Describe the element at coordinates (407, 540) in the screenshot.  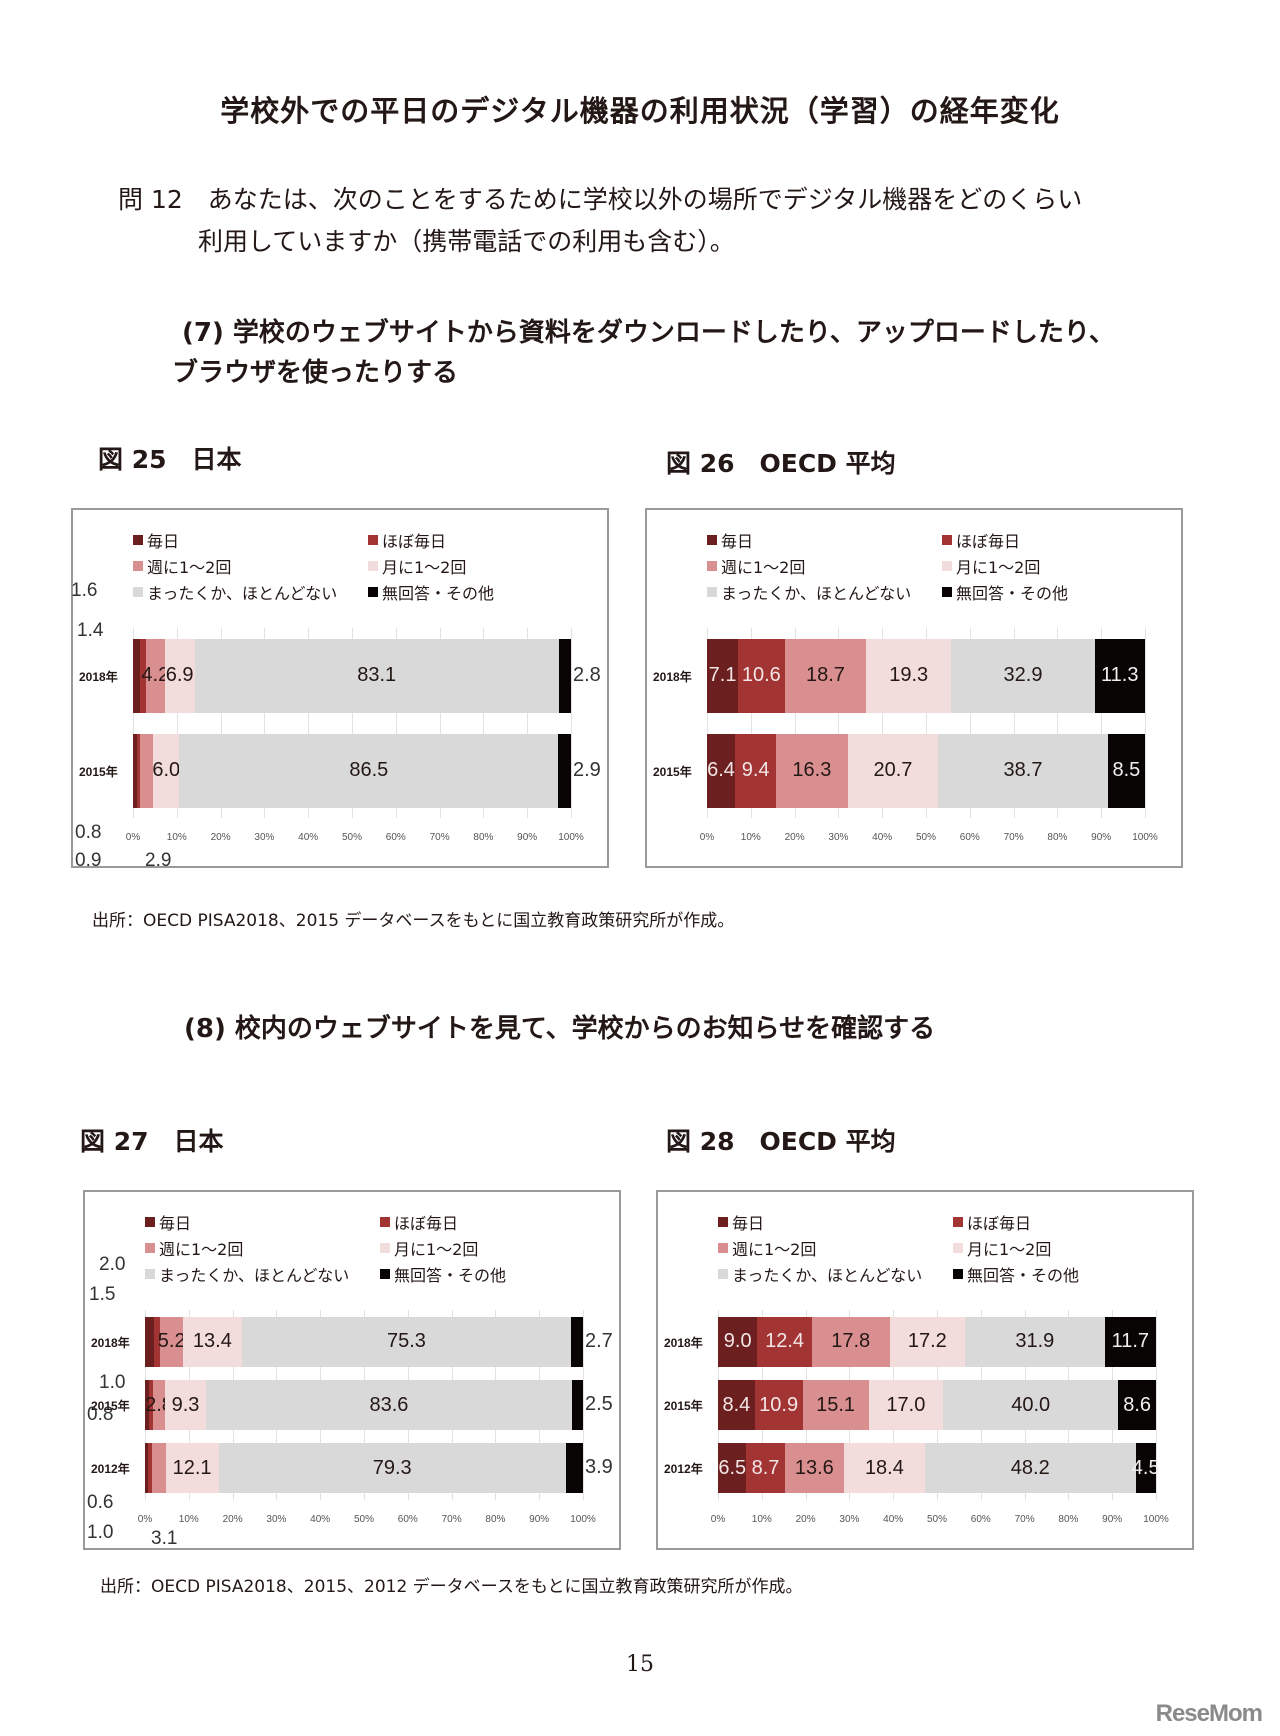
I see `legend-item: ほぼ毎日` at that location.